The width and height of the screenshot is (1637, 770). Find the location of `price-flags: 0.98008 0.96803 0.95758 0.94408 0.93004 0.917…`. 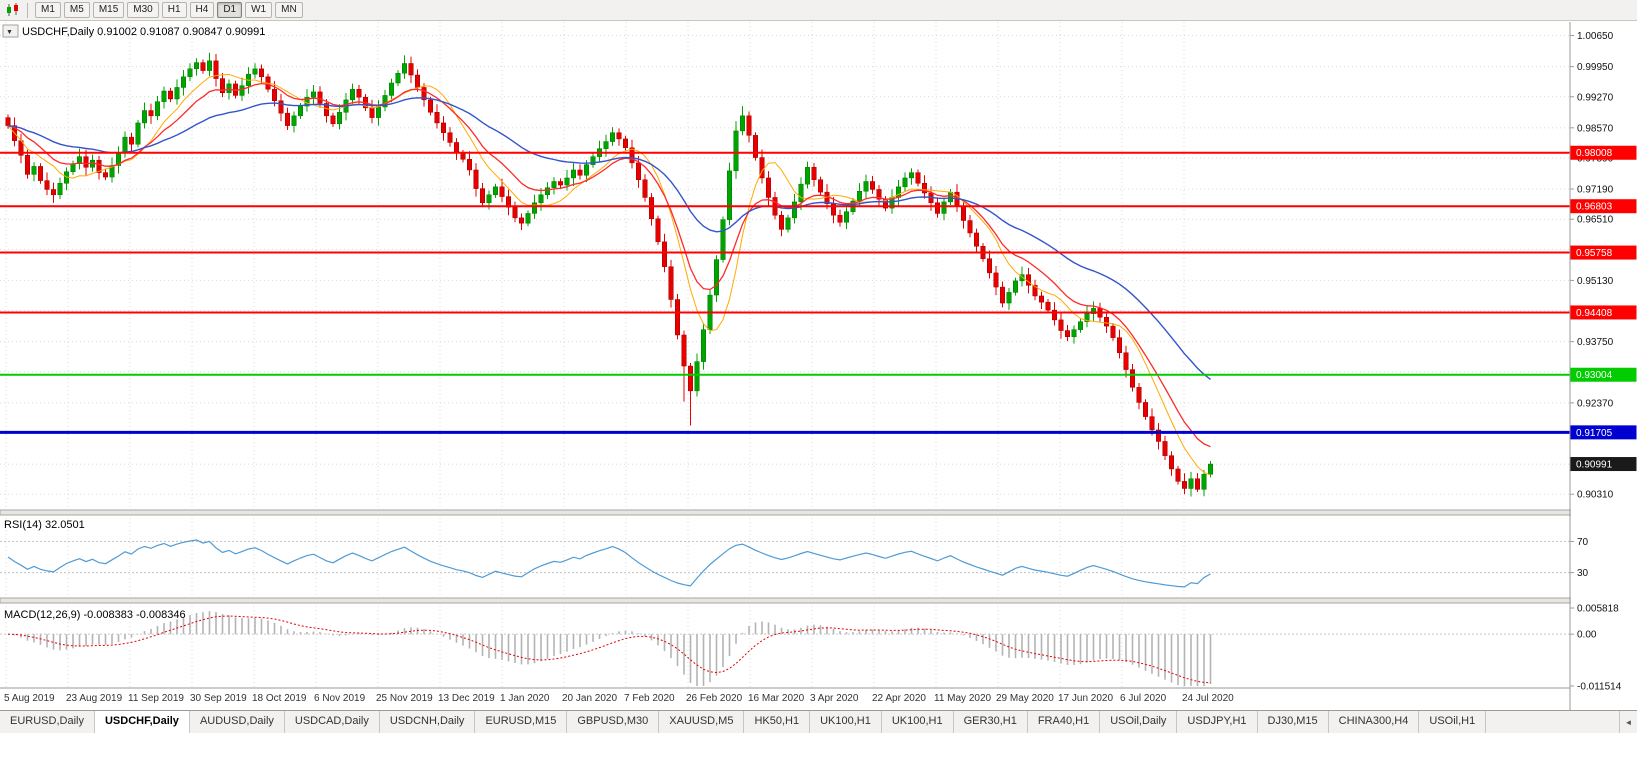

price-flags: 0.98008 0.96803 0.95758 0.94408 0.93004 0.917… is located at coordinates (1603, 308).